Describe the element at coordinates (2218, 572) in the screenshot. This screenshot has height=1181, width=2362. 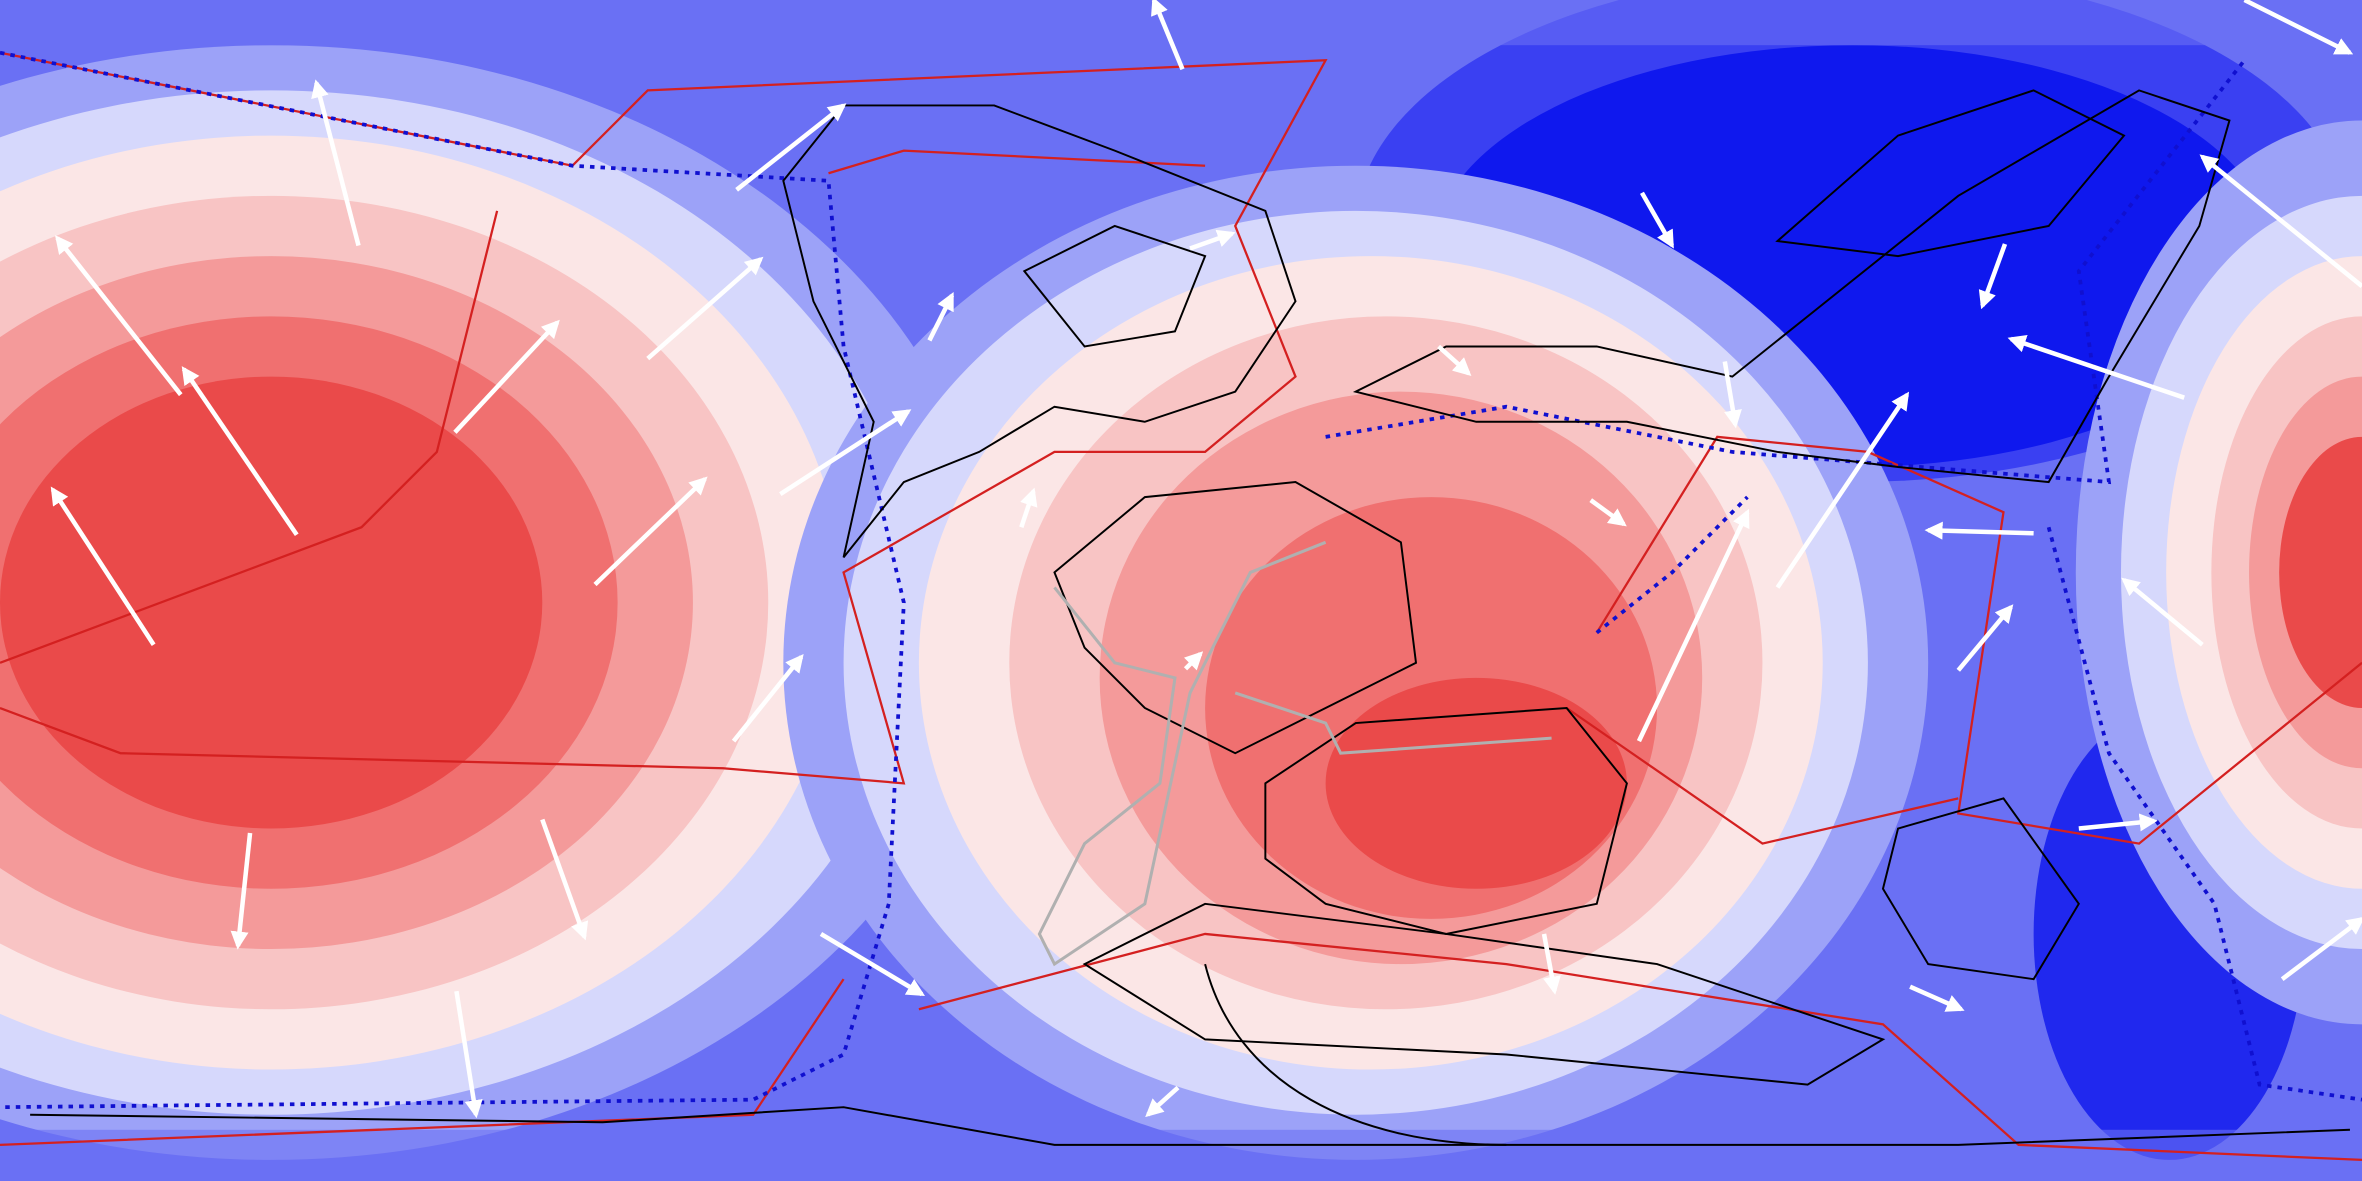
I see `high-field-right` at that location.